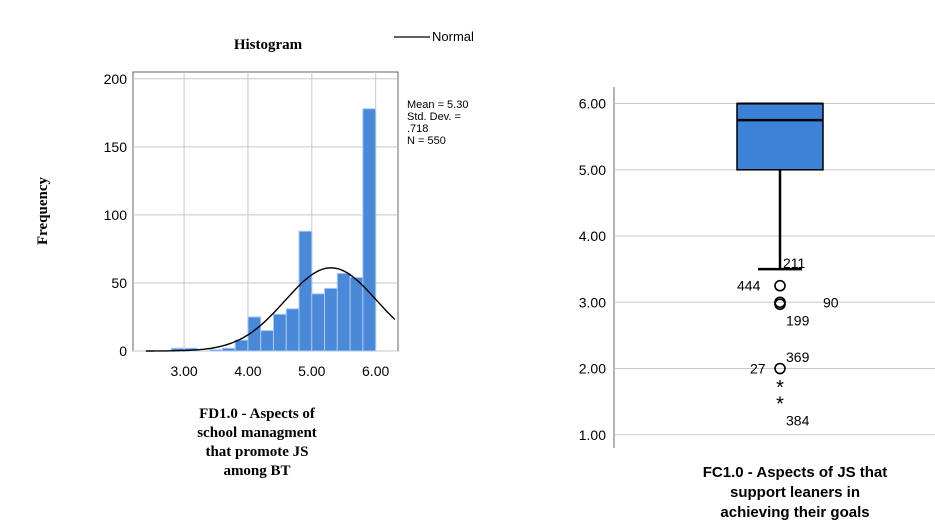 This screenshot has width=935, height=527. I want to click on box-y-tick-label: 2.00, so click(592, 369).